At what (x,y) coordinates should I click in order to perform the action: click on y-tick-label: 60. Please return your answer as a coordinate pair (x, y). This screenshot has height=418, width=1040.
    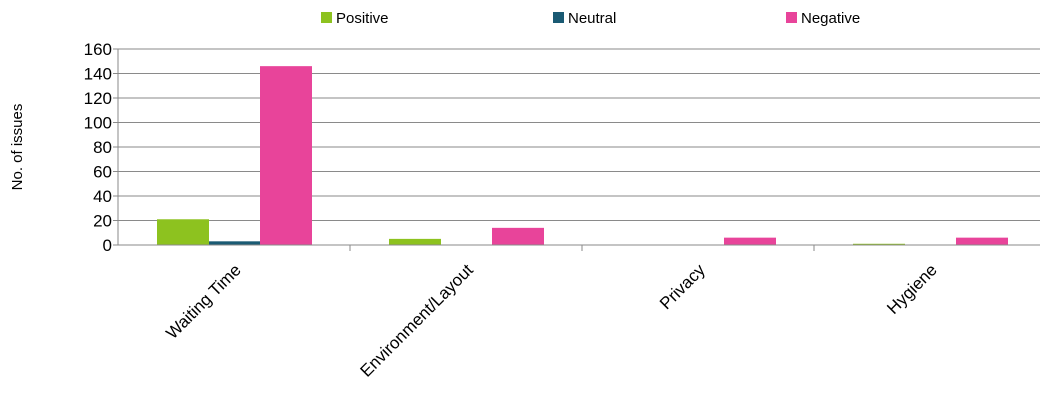
    Looking at the image, I should click on (102, 172).